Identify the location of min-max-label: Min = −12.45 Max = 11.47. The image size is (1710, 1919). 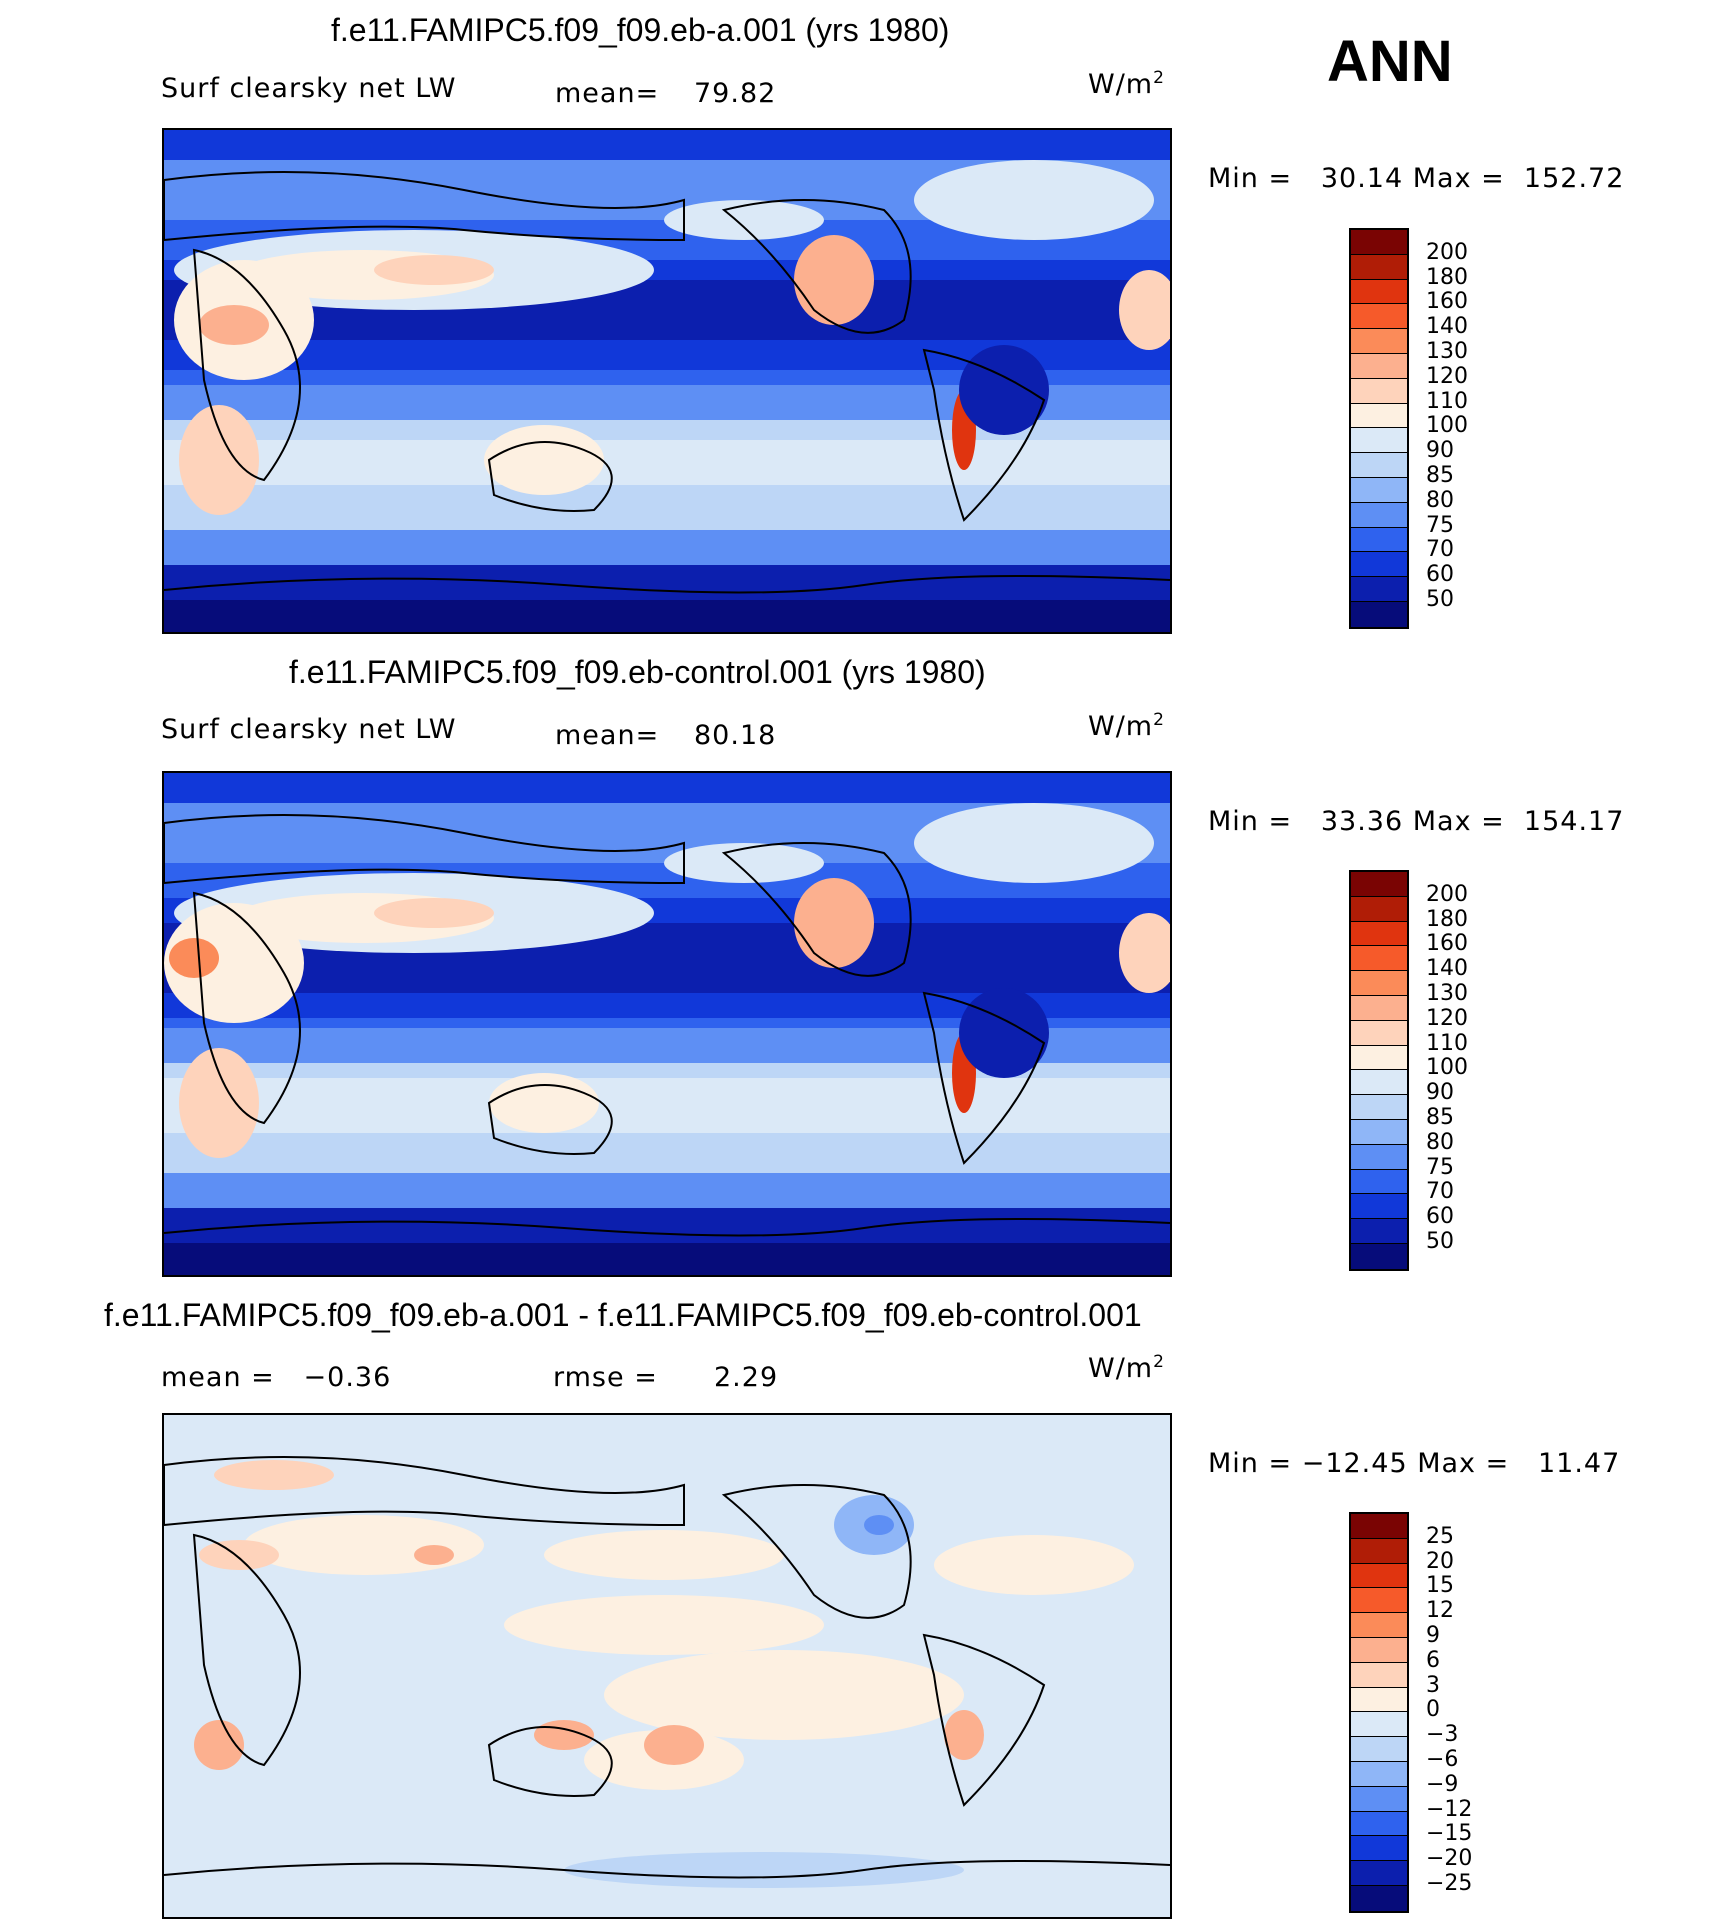
(1414, 1463).